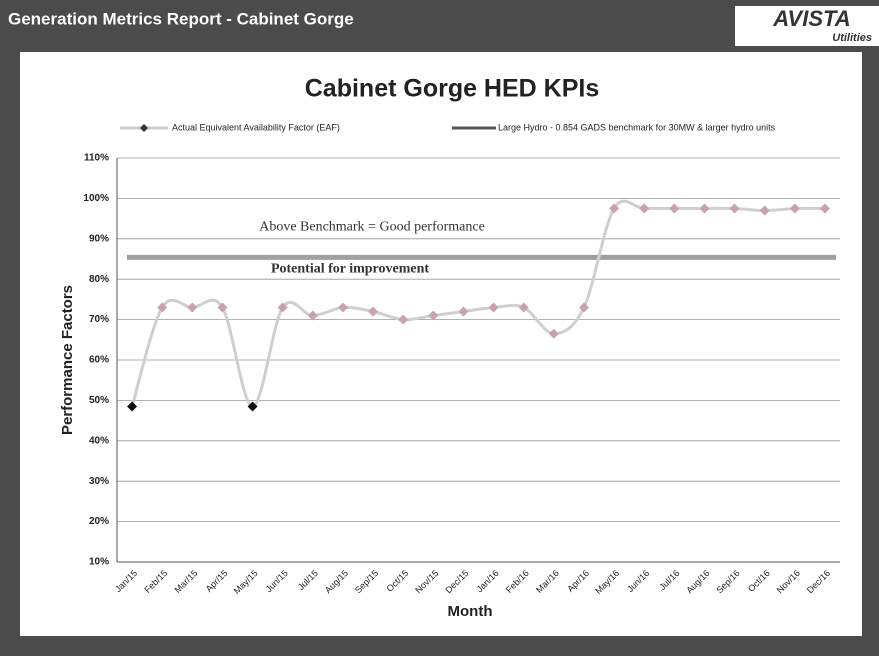 This screenshot has width=879, height=661. I want to click on chart-title: Cabinet Gorge HED KPIs, so click(452, 89).